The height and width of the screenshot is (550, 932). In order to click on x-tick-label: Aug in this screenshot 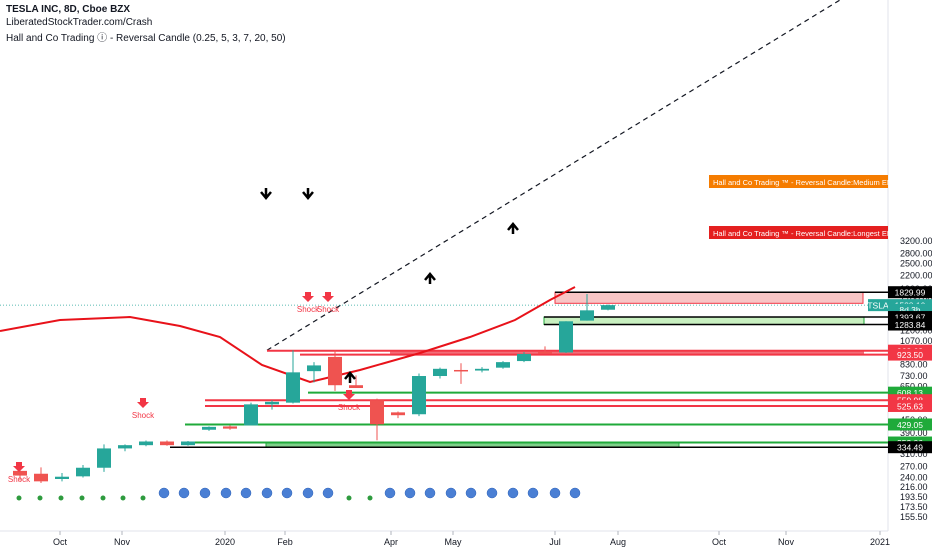, I will do `click(618, 542)`.